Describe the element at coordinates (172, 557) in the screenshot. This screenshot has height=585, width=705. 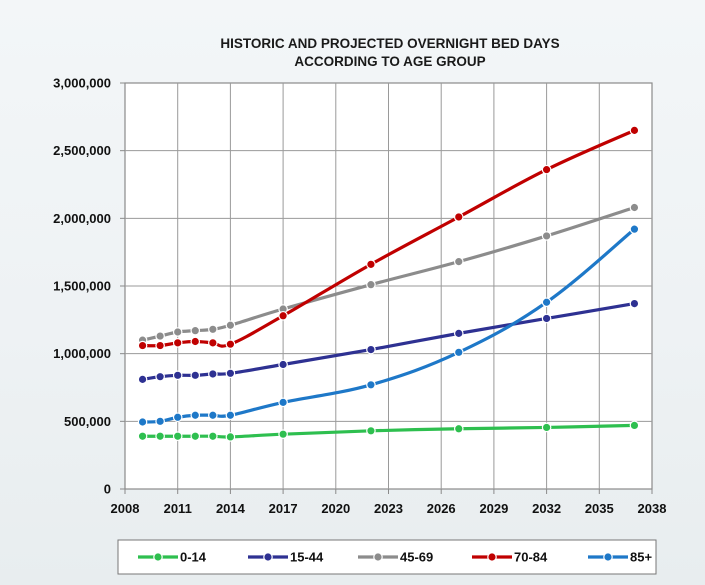
I see `legend-item-0-14: 0-14` at that location.